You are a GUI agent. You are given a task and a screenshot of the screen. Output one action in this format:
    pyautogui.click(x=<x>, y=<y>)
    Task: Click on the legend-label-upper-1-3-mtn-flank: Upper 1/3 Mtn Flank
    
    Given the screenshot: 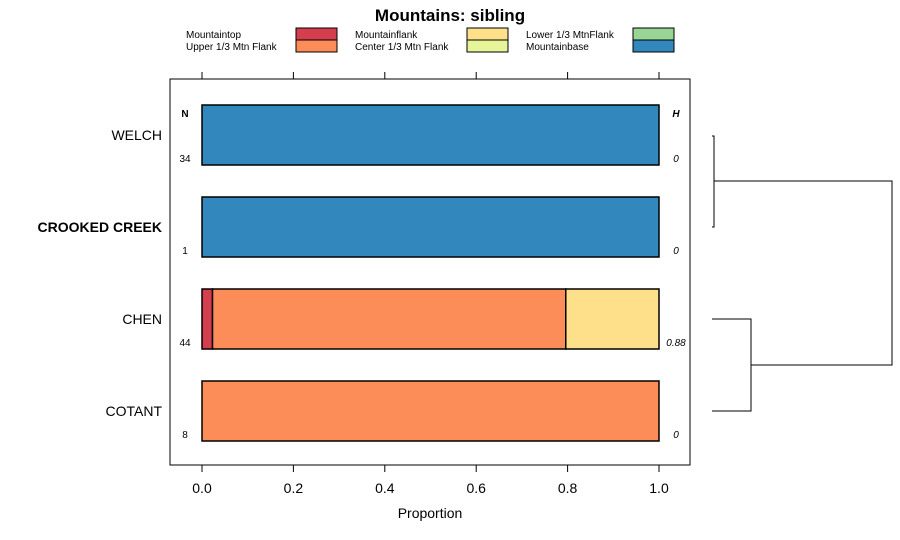 What is the action you would take?
    pyautogui.click(x=232, y=47)
    